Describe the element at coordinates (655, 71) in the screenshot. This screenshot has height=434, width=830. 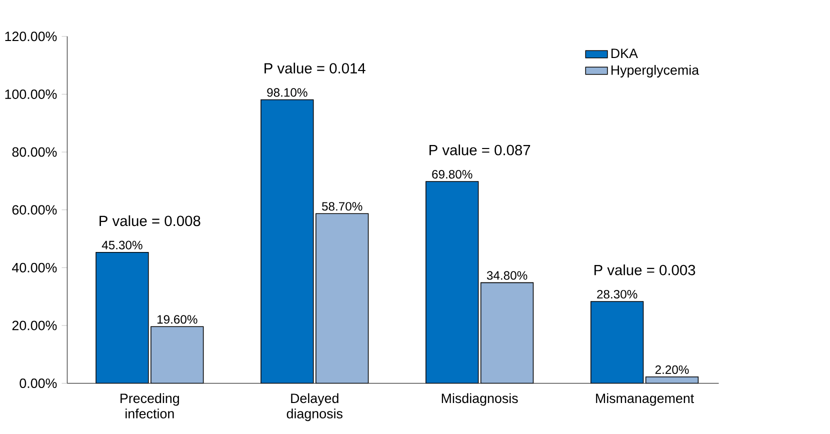
I see `legend-label: Hyperglycemia` at that location.